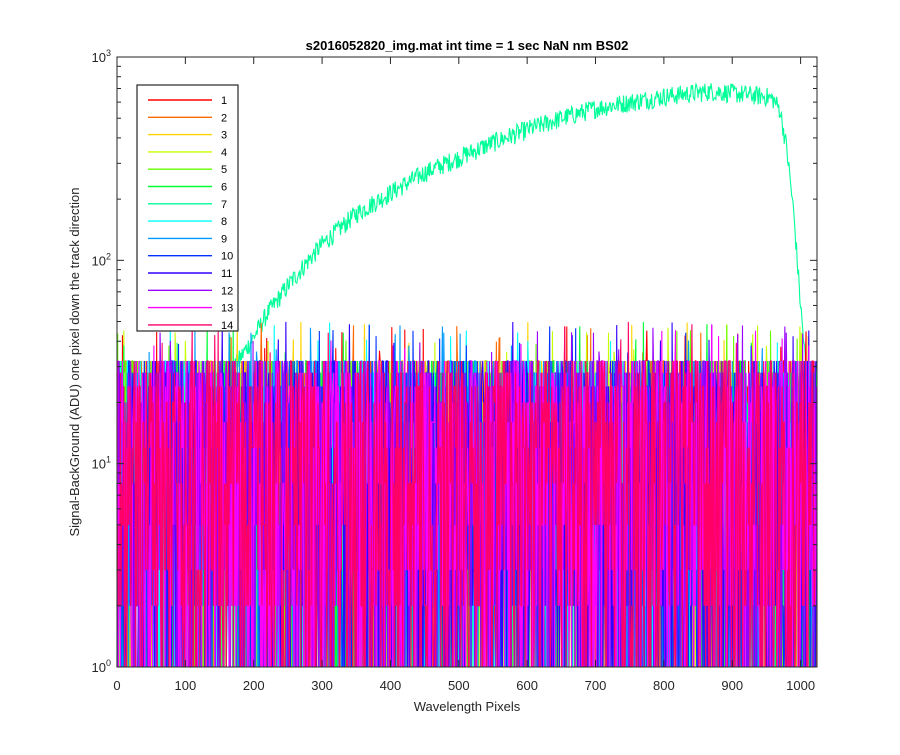 The height and width of the screenshot is (755, 900). I want to click on x-tick-label: 900, so click(732, 685).